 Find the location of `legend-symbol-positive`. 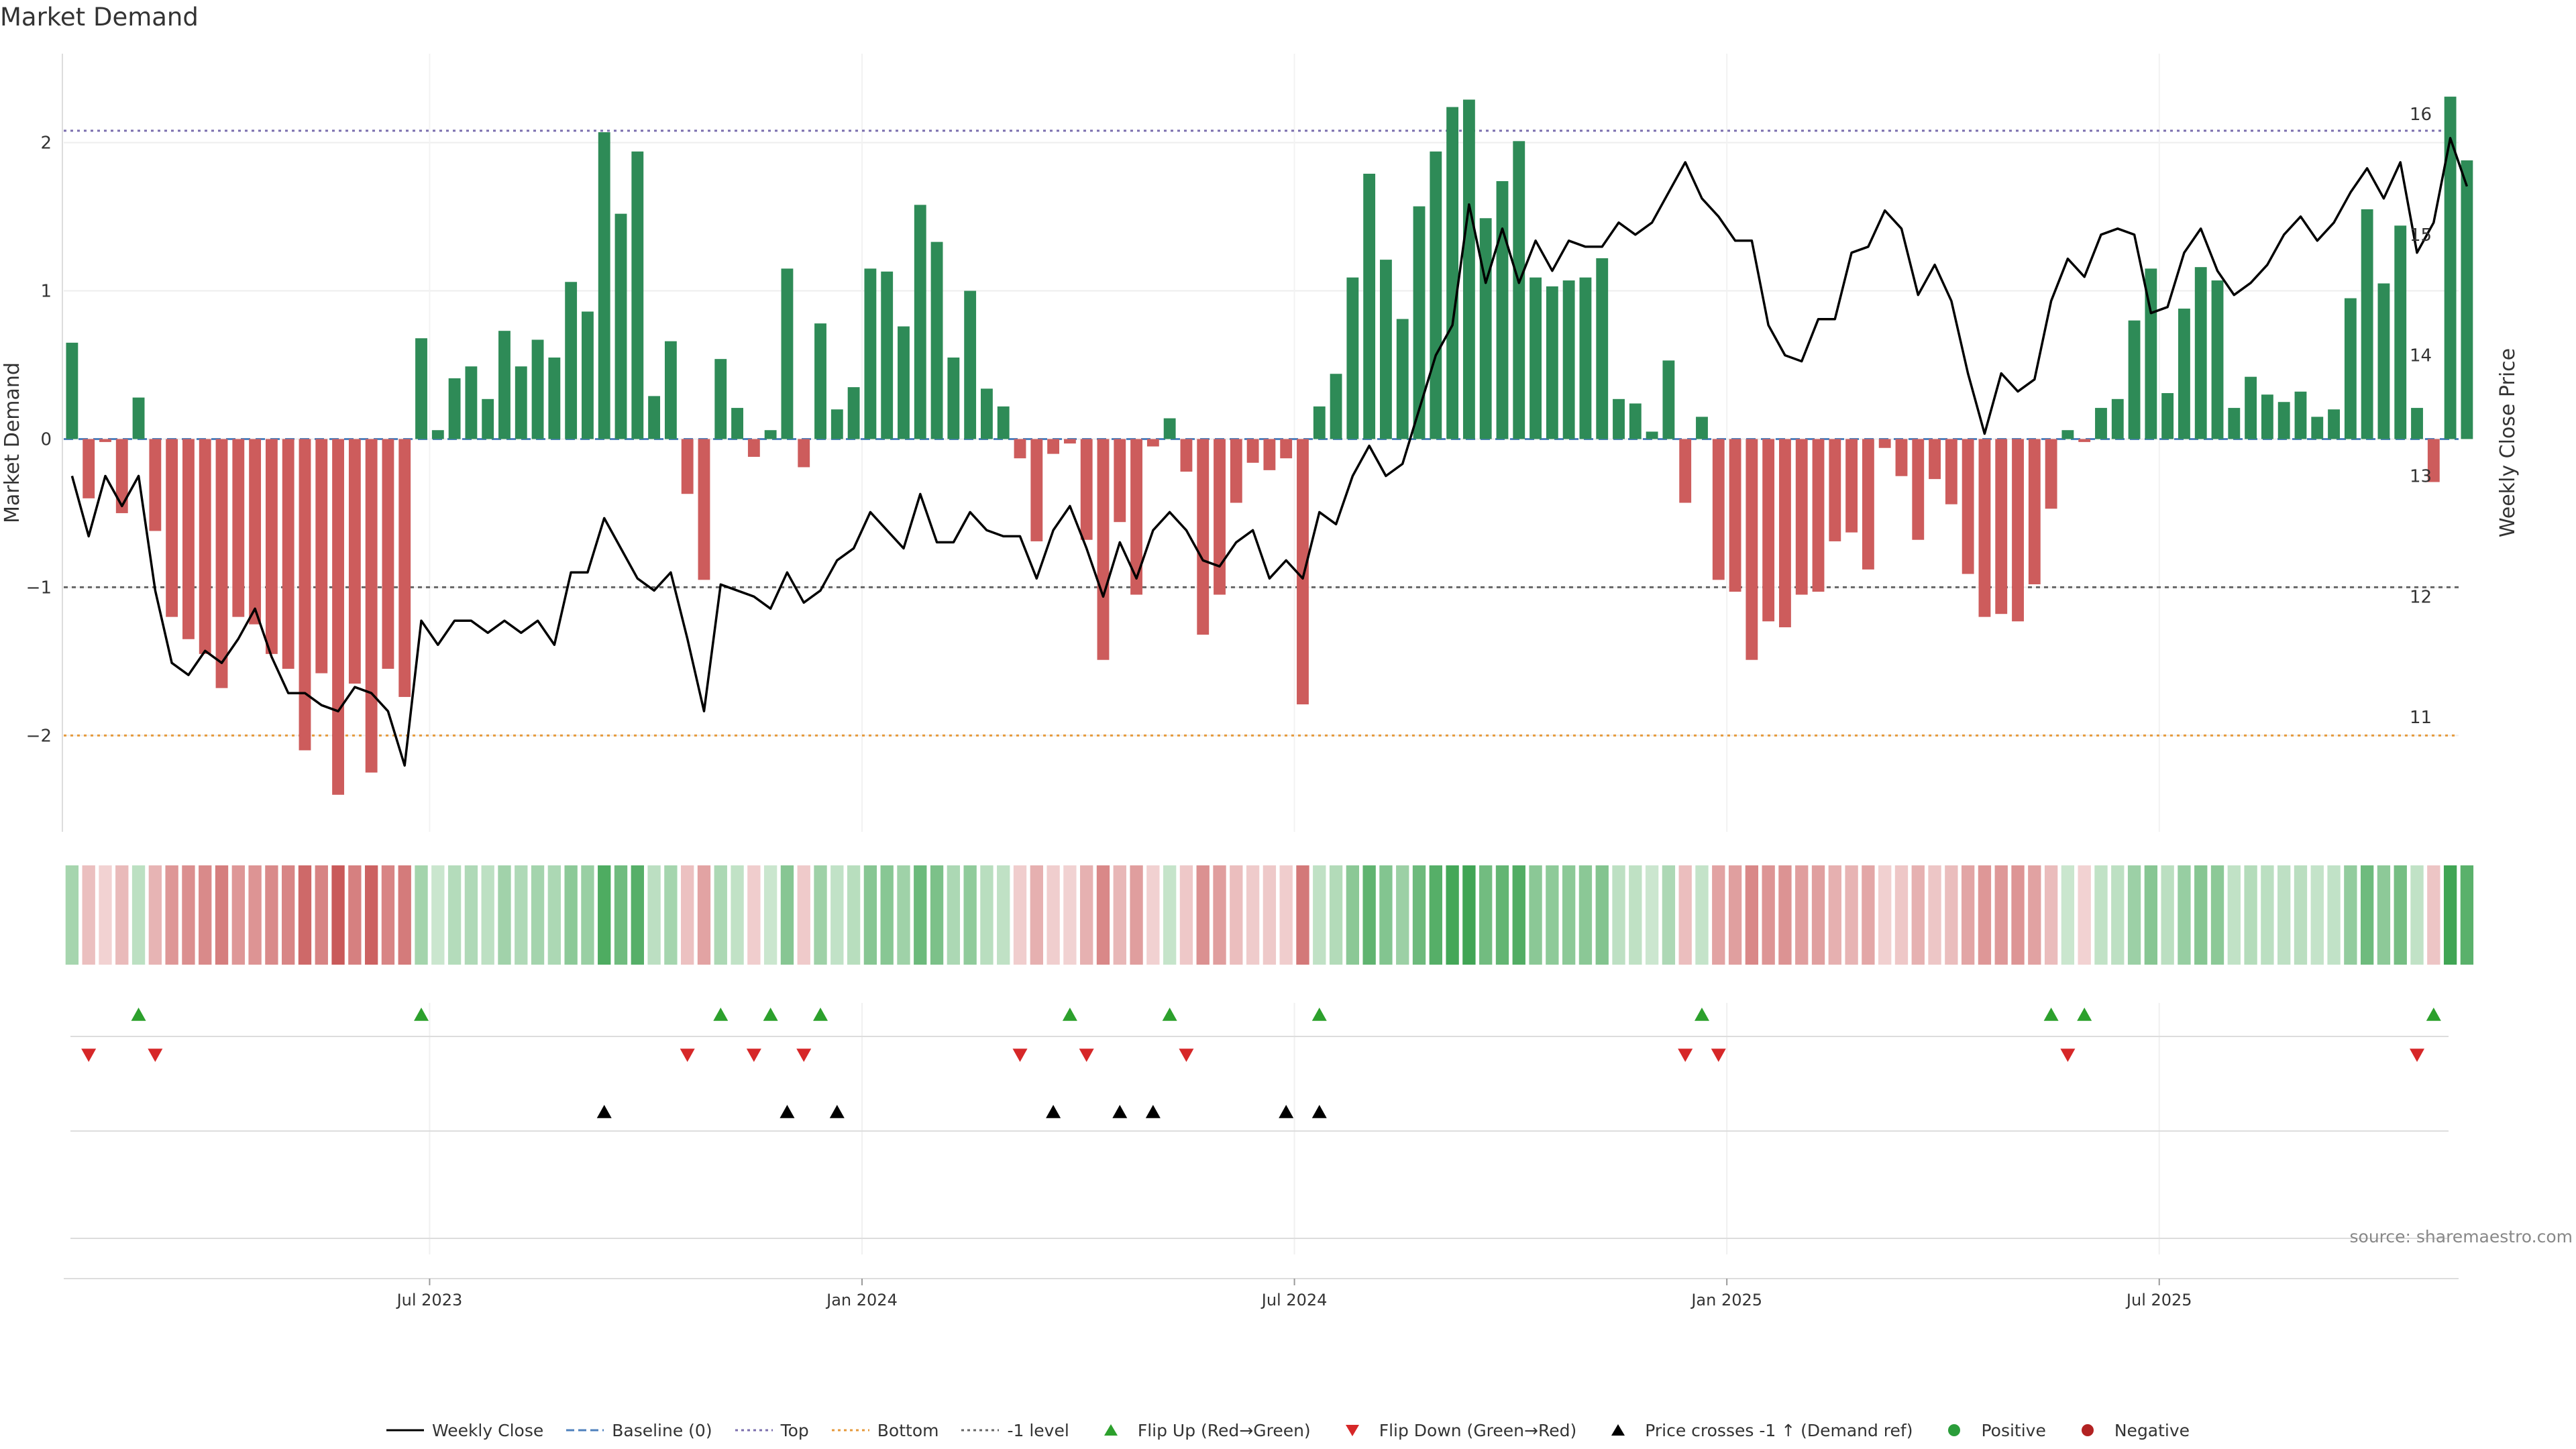

legend-symbol-positive is located at coordinates (1954, 1430).